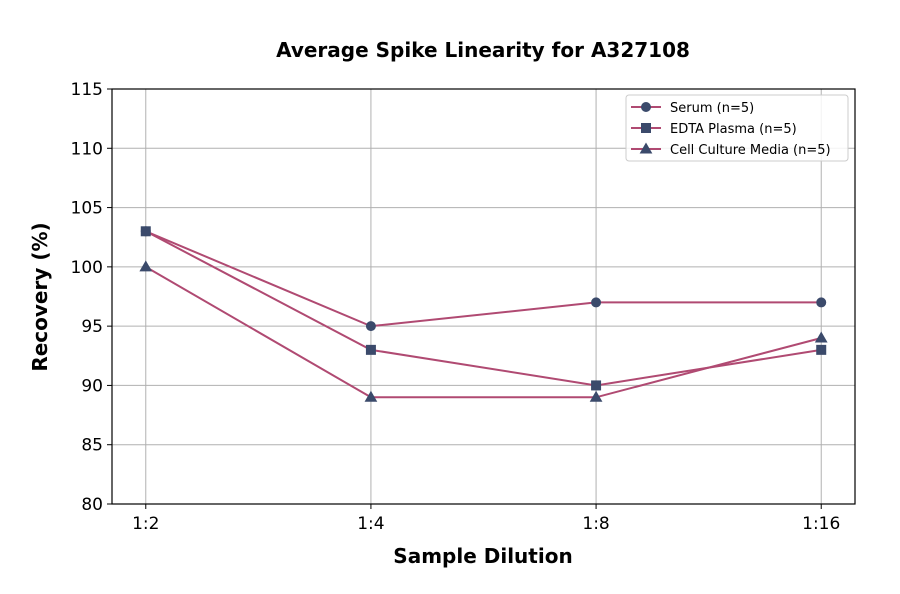  I want to click on y-tick-label: 115, so click(87, 90).